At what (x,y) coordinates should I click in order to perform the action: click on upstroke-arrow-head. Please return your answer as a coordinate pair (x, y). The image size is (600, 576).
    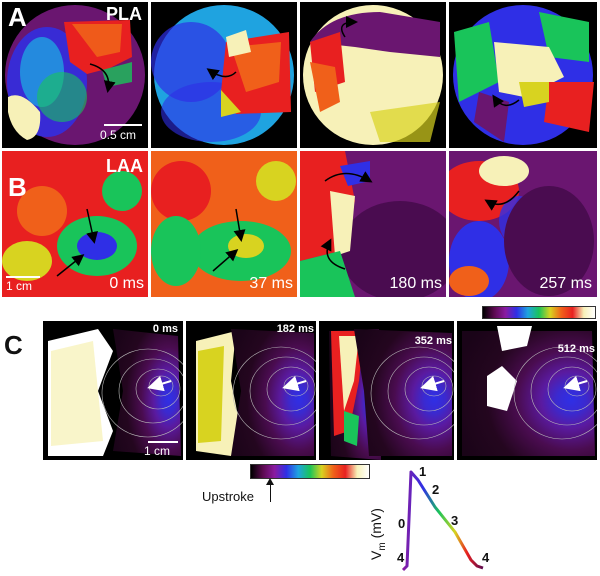
    Looking at the image, I should click on (270, 481).